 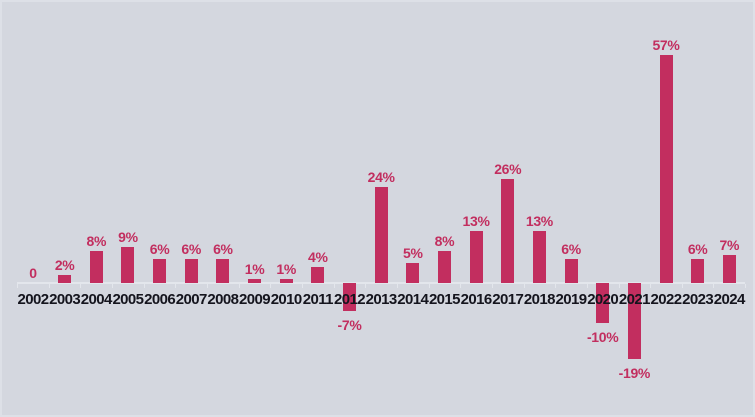 What do you see at coordinates (96, 241) in the screenshot?
I see `value-label-2004: 8%` at bounding box center [96, 241].